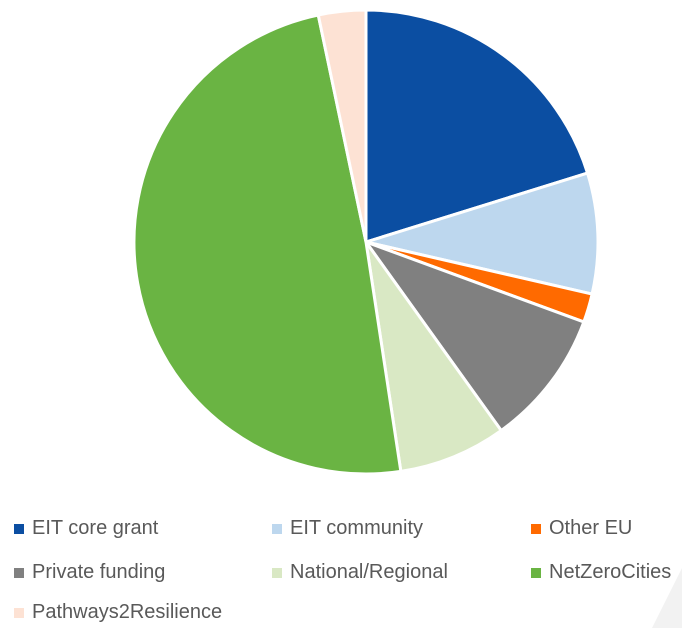 The height and width of the screenshot is (628, 682). I want to click on legend-item-eit-community: EIT community, so click(347, 528).